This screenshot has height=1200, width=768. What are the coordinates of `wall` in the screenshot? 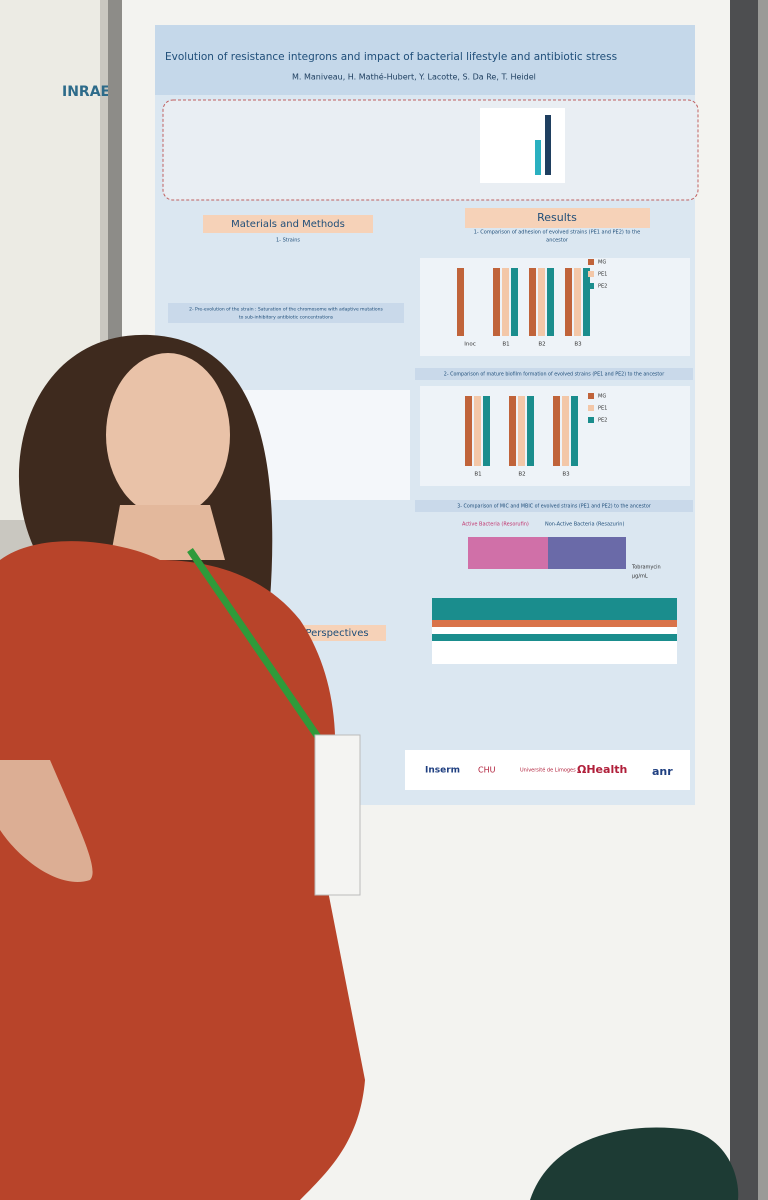 It's located at (763, 600).